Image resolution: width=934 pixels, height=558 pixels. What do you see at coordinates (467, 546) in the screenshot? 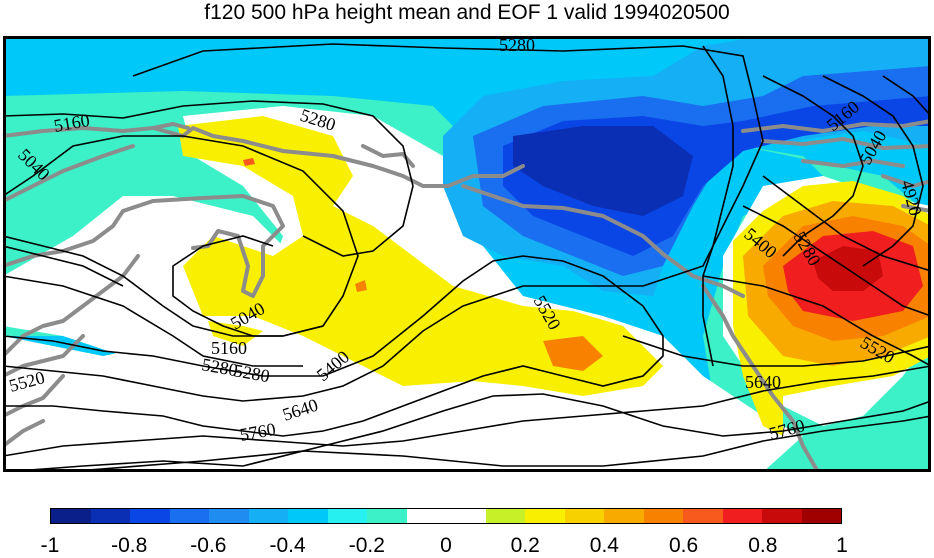
I see `colorbar-tick-labels: -1 -0.8 -0.6 -0.4 -0.2 0 0.2 0.4 0.6 0.8 1` at bounding box center [467, 546].